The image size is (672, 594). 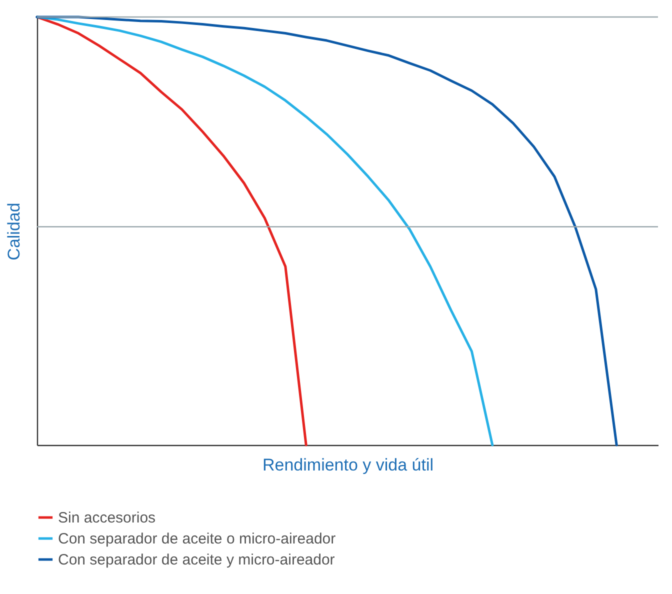 What do you see at coordinates (196, 560) in the screenshot?
I see `legend-label: Con separador de aceite y micro-aireador` at bounding box center [196, 560].